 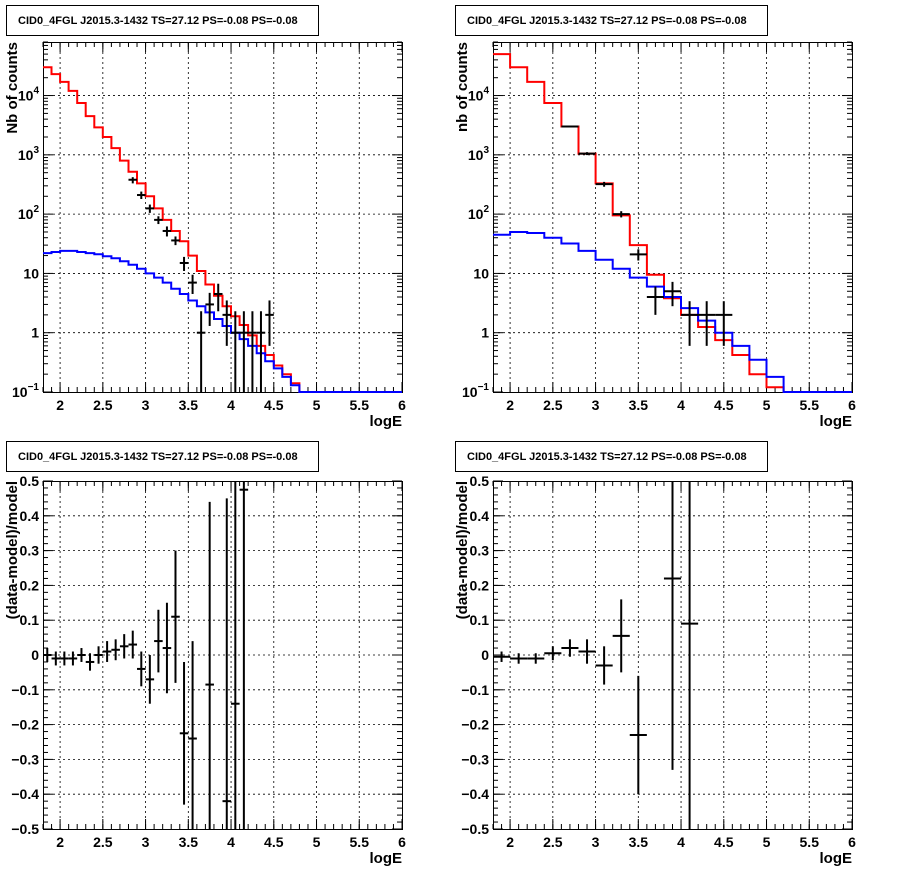 What do you see at coordinates (30, 516) in the screenshot?
I see `y-tick-label: 0.4` at bounding box center [30, 516].